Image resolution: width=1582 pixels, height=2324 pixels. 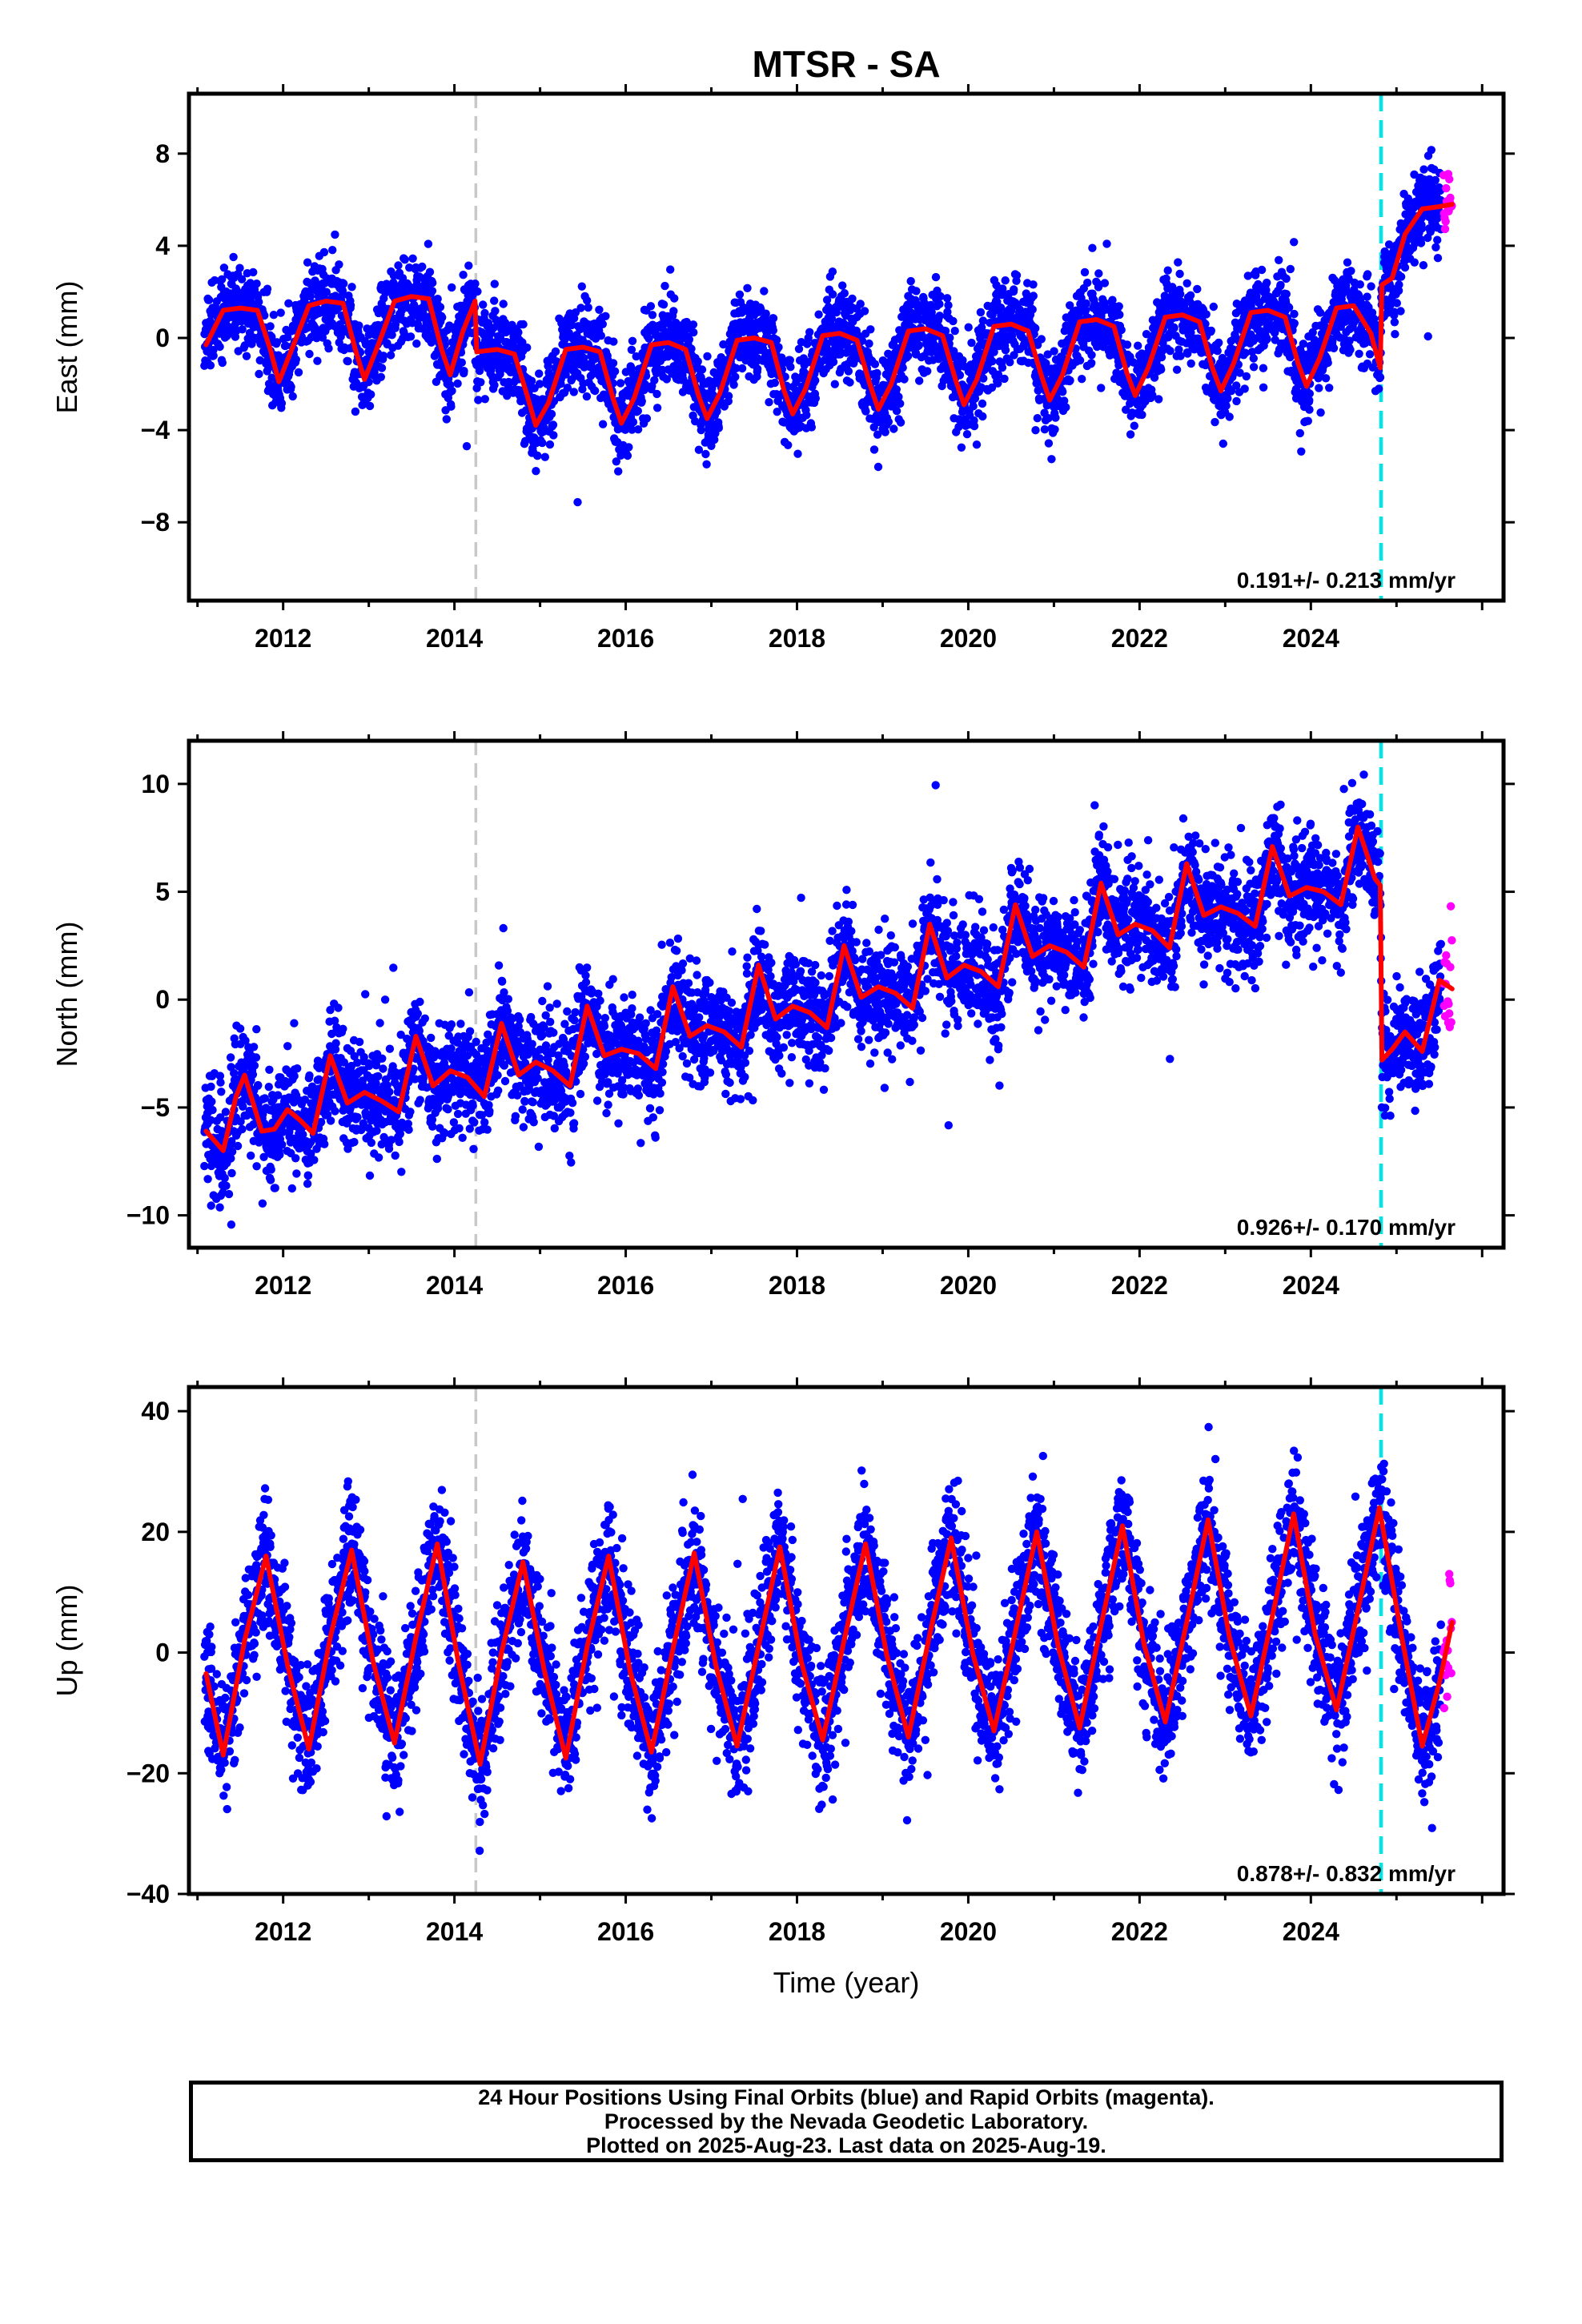 I want to click on y-tick-label: −5, so click(x=155, y=1107).